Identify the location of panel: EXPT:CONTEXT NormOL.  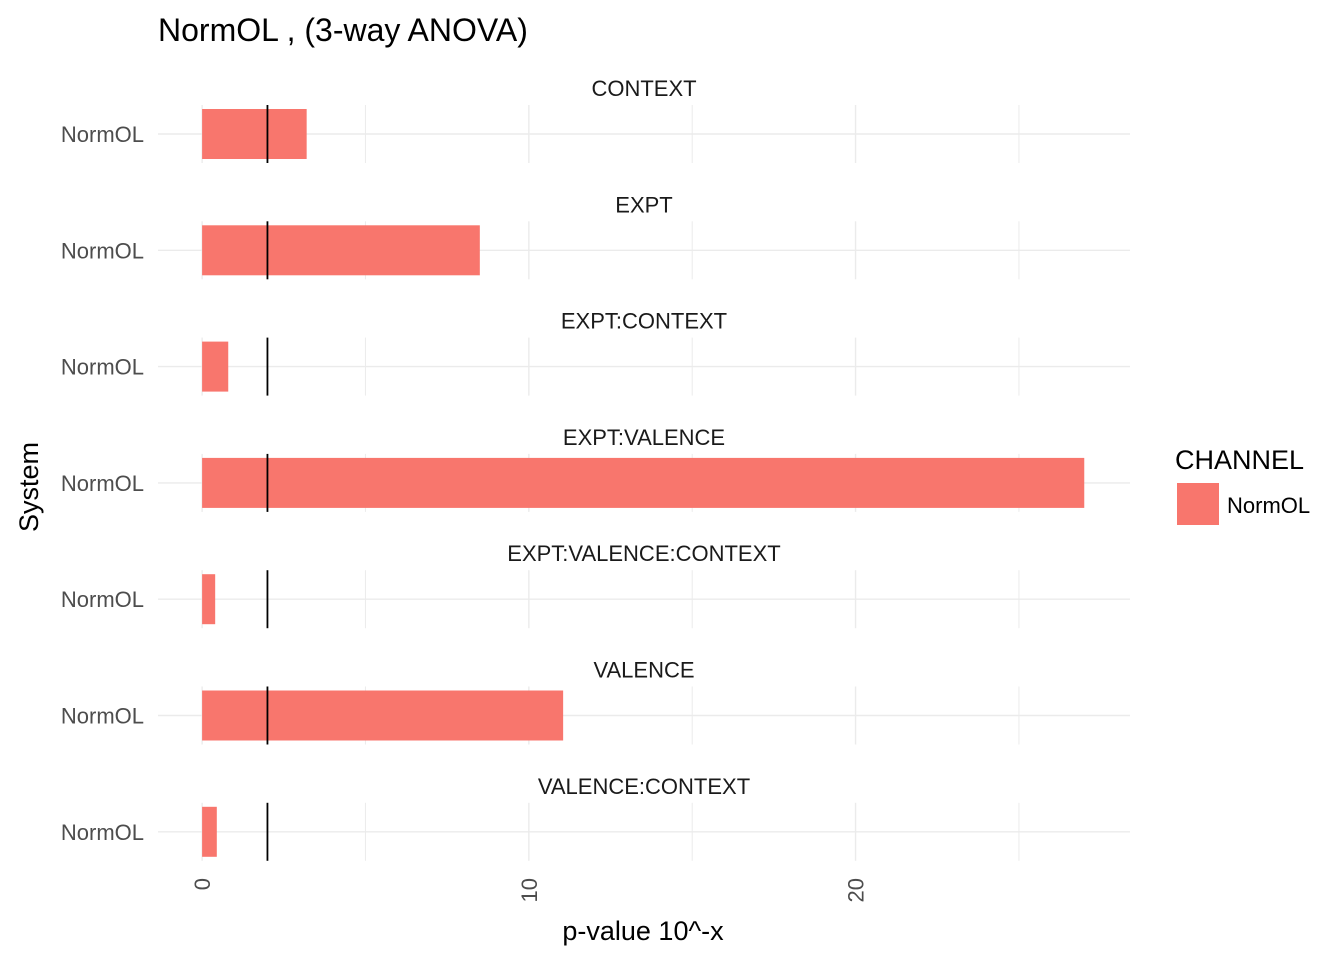
(595, 352).